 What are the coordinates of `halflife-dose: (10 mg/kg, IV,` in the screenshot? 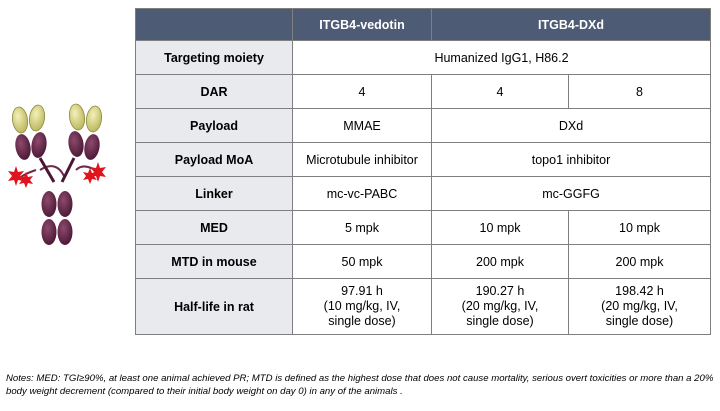 It's located at (362, 306).